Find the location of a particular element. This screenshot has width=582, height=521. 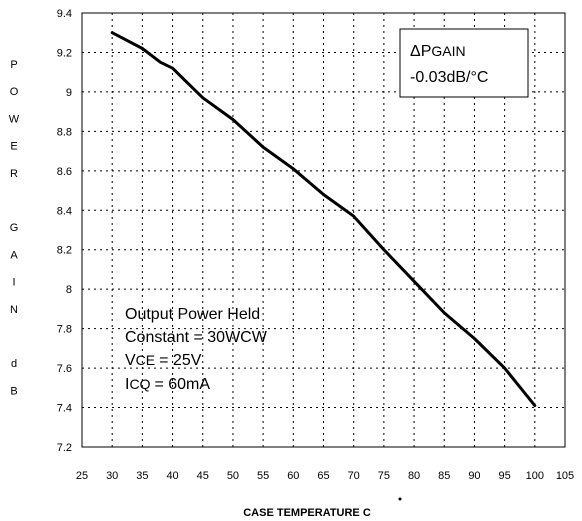

y-axis-label-letter: G is located at coordinates (14, 228).